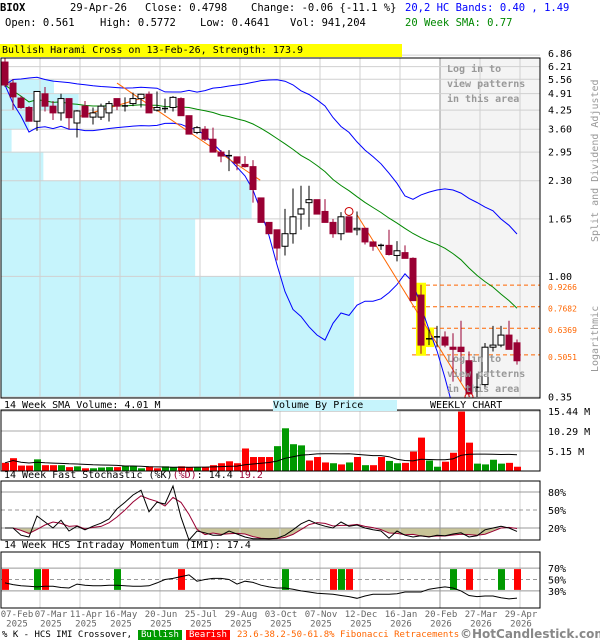 The width and height of the screenshot is (600, 641). What do you see at coordinates (595, 160) in the screenshot?
I see `split-adjusted-label: Split and Dividend Adjusted` at bounding box center [595, 160].